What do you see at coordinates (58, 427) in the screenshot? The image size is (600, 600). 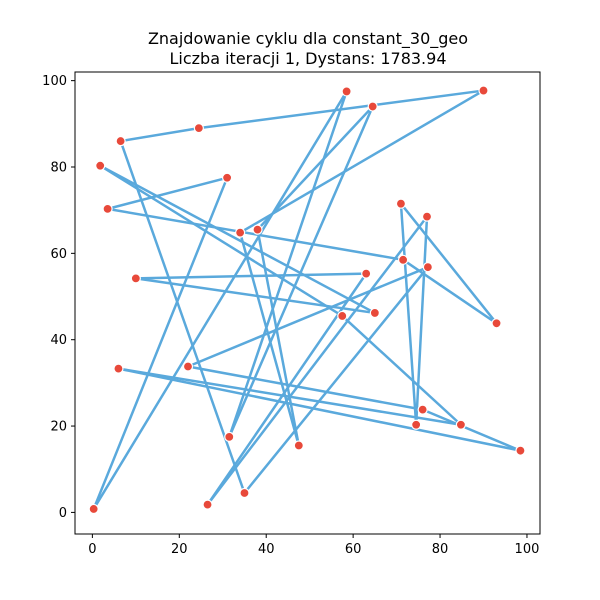 I see `y-tick-label: 20` at bounding box center [58, 427].